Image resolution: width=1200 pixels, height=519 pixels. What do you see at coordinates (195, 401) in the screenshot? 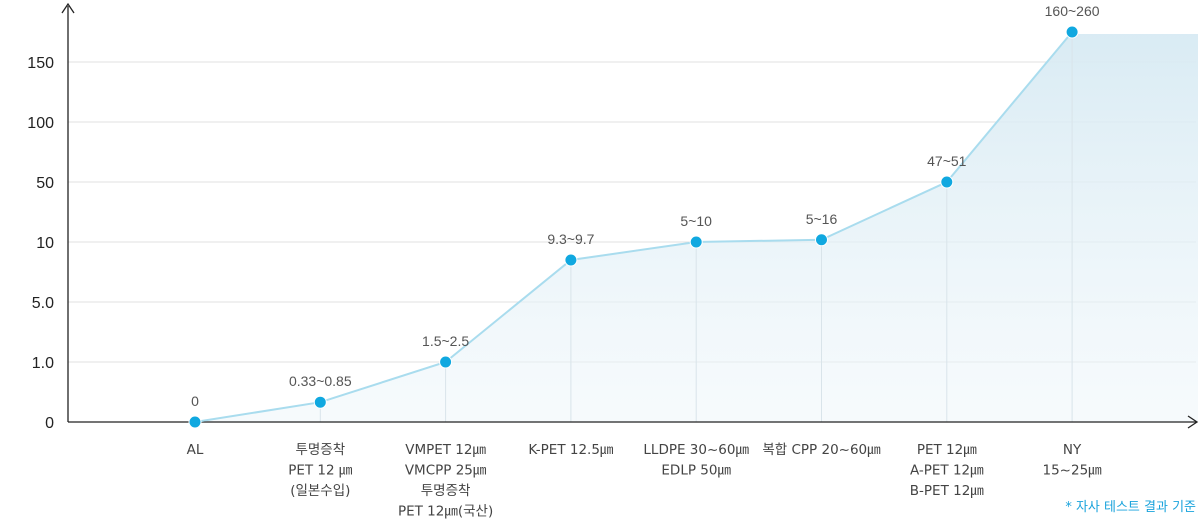
I see `data-label: 0` at bounding box center [195, 401].